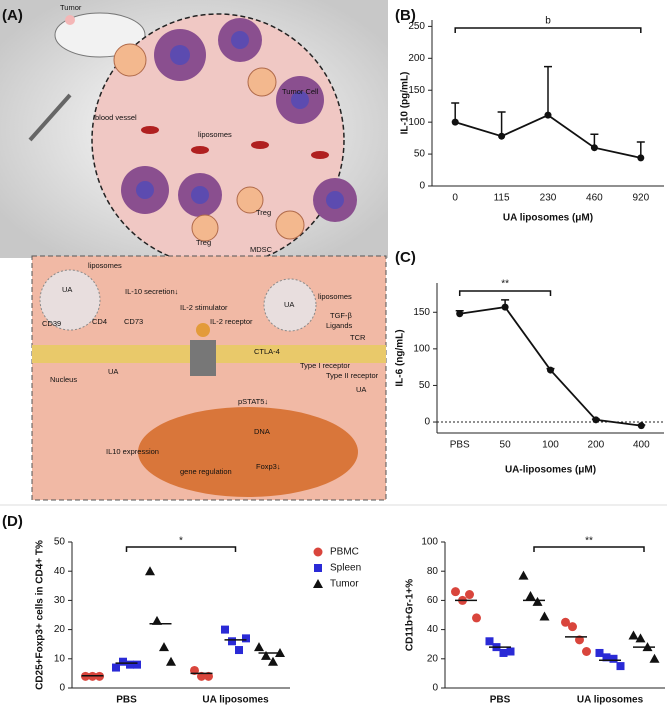 The width and height of the screenshot is (667, 710). Describe the element at coordinates (548, 90) in the screenshot. I see `error-bar` at that location.